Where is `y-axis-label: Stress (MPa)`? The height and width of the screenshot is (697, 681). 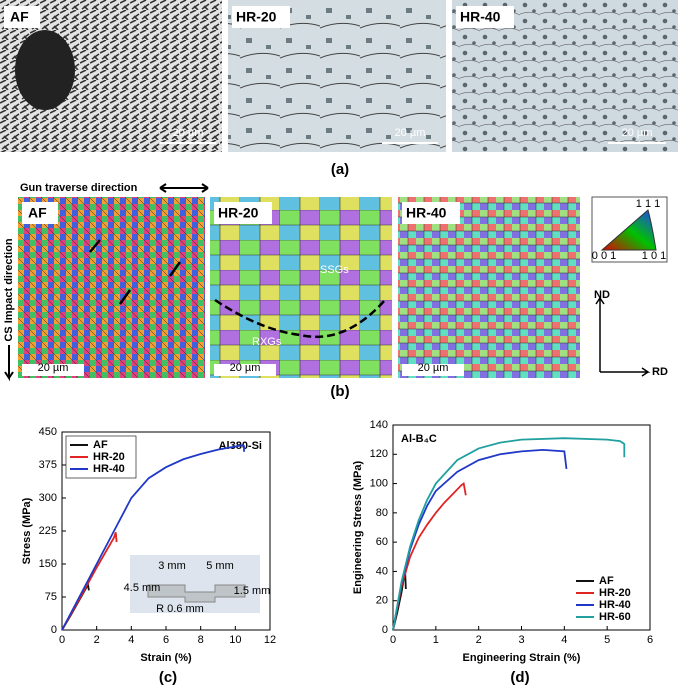 y-axis-label: Stress (MPa) is located at coordinates (27, 530).